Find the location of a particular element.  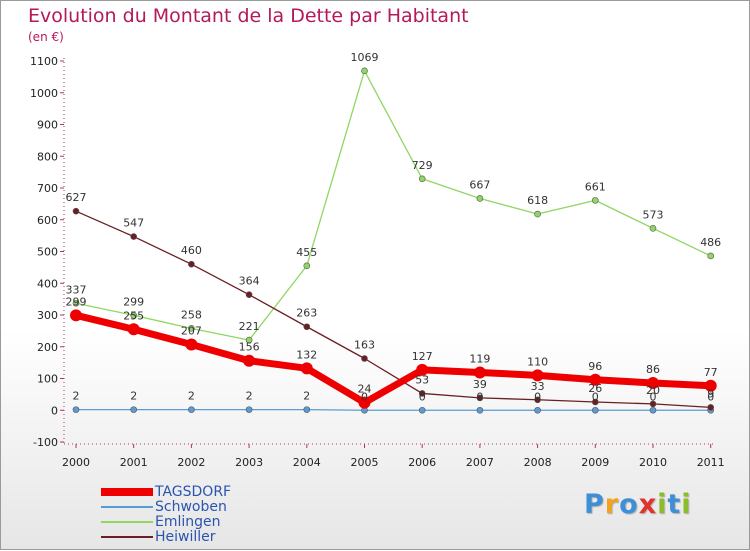

y-tick-label: 200 is located at coordinates (47, 347).